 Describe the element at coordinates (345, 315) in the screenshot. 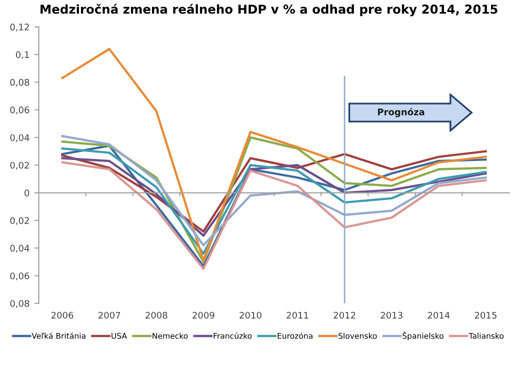

I see `x-tick-label: 2012` at that location.